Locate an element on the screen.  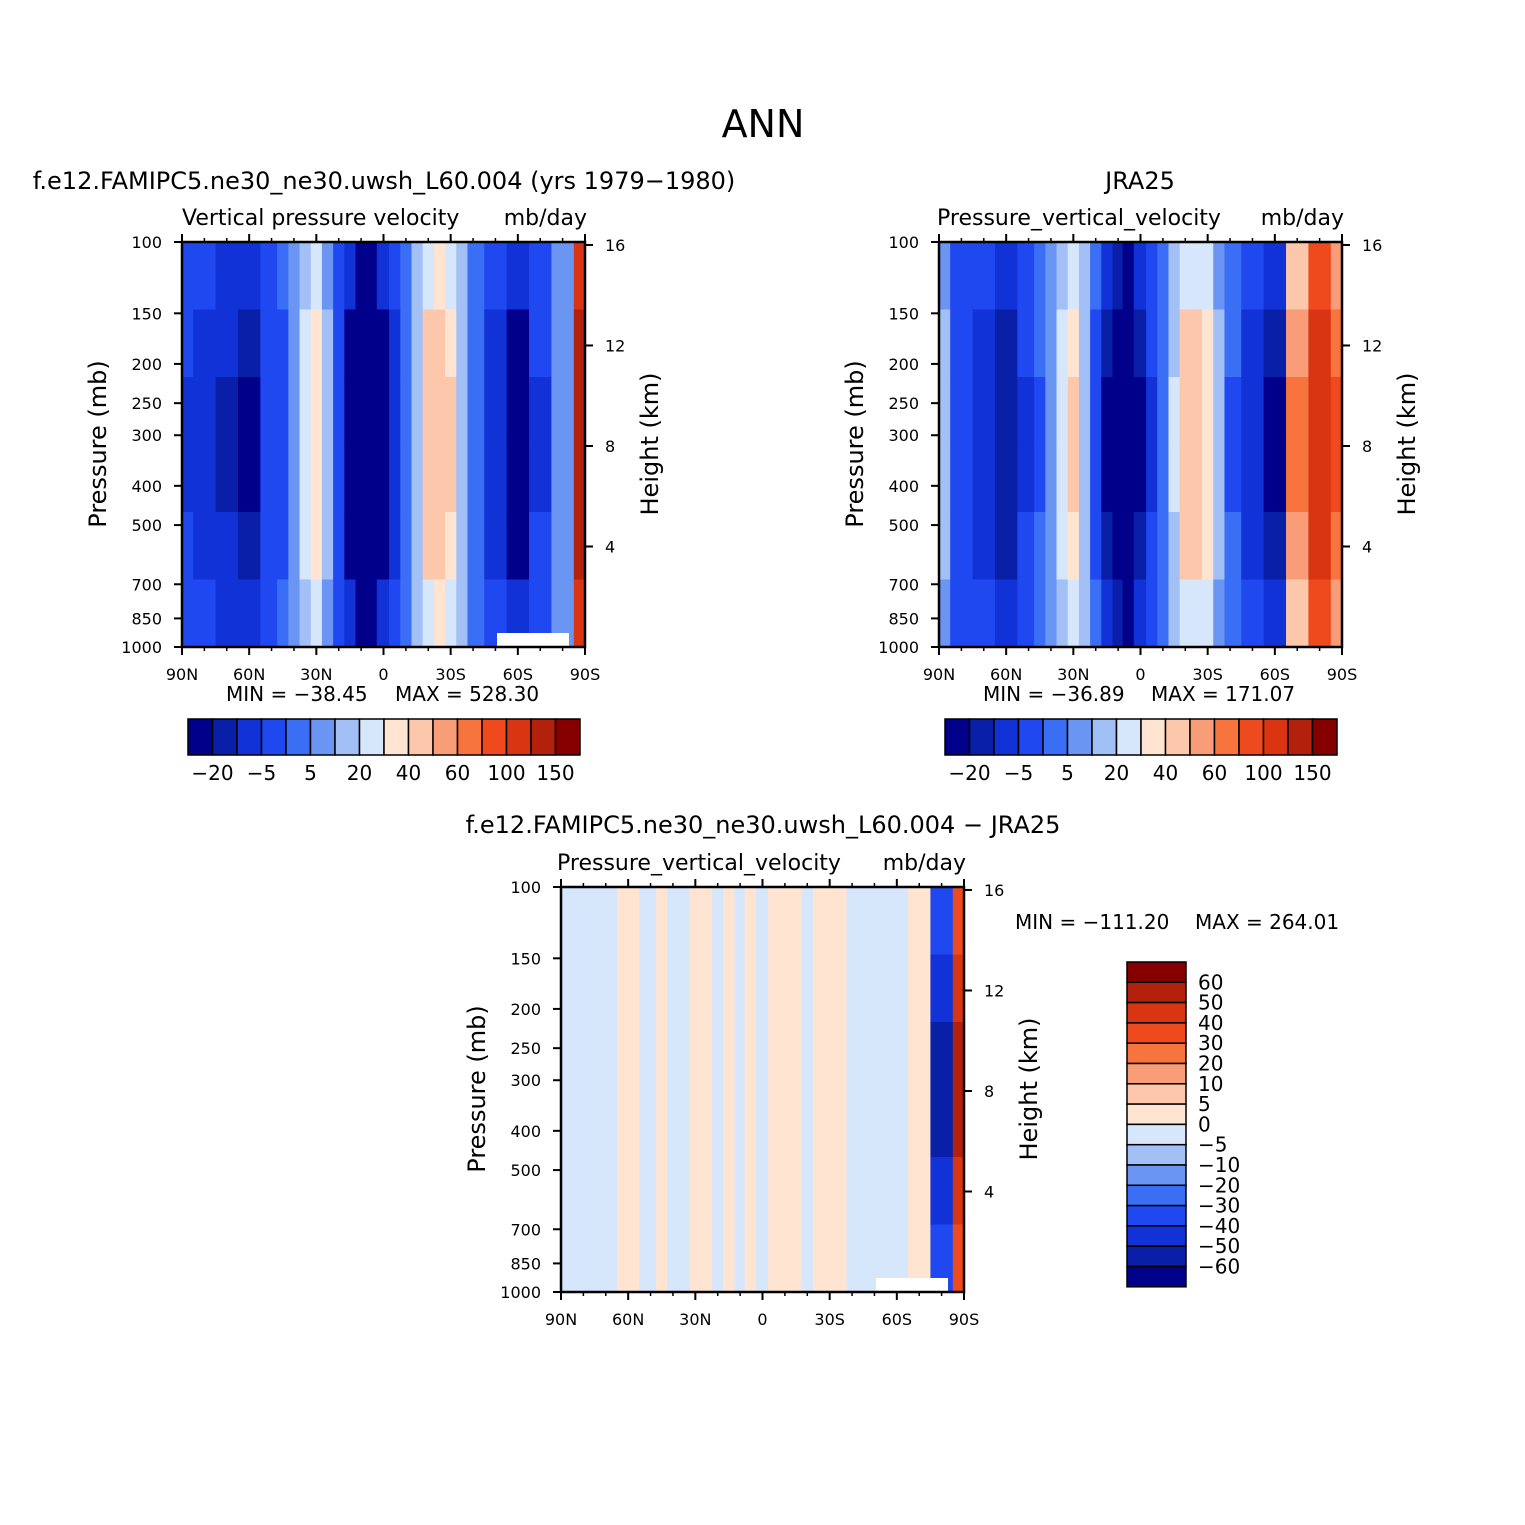
panel-model-y2tick-label: 4 is located at coordinates (610, 546).